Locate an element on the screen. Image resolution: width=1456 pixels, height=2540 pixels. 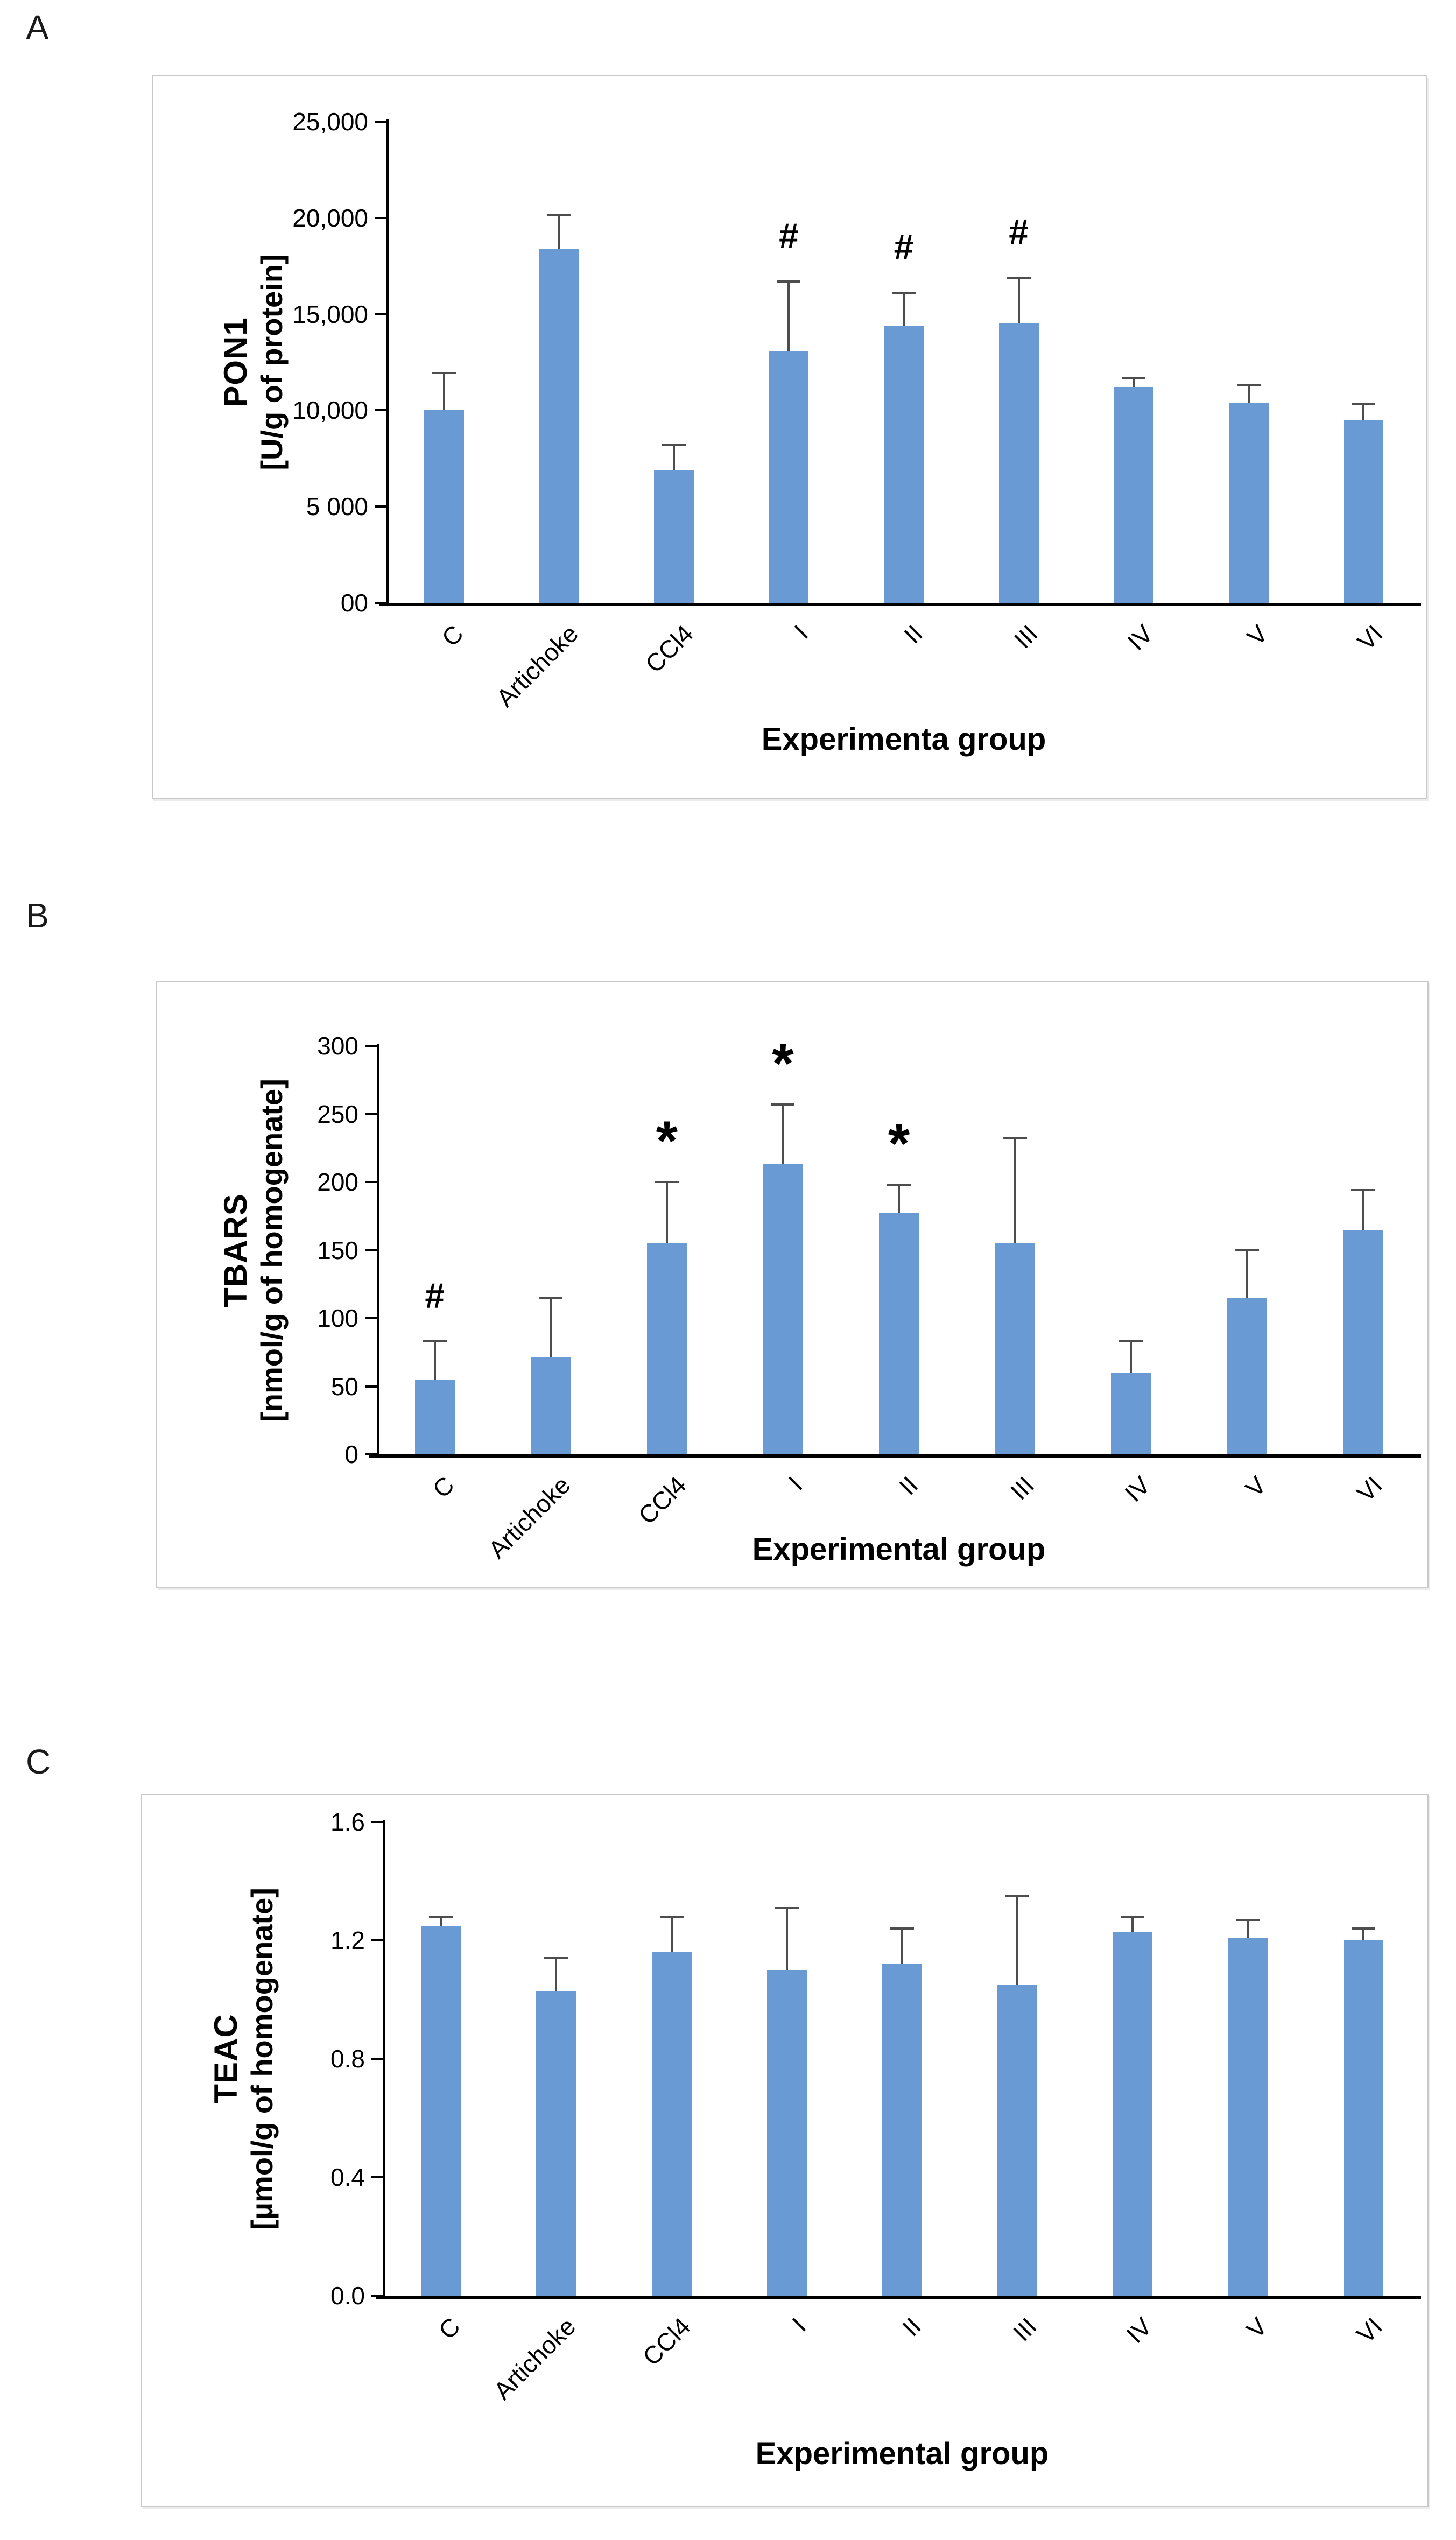
y-axis-line is located at coordinates (384, 2059).